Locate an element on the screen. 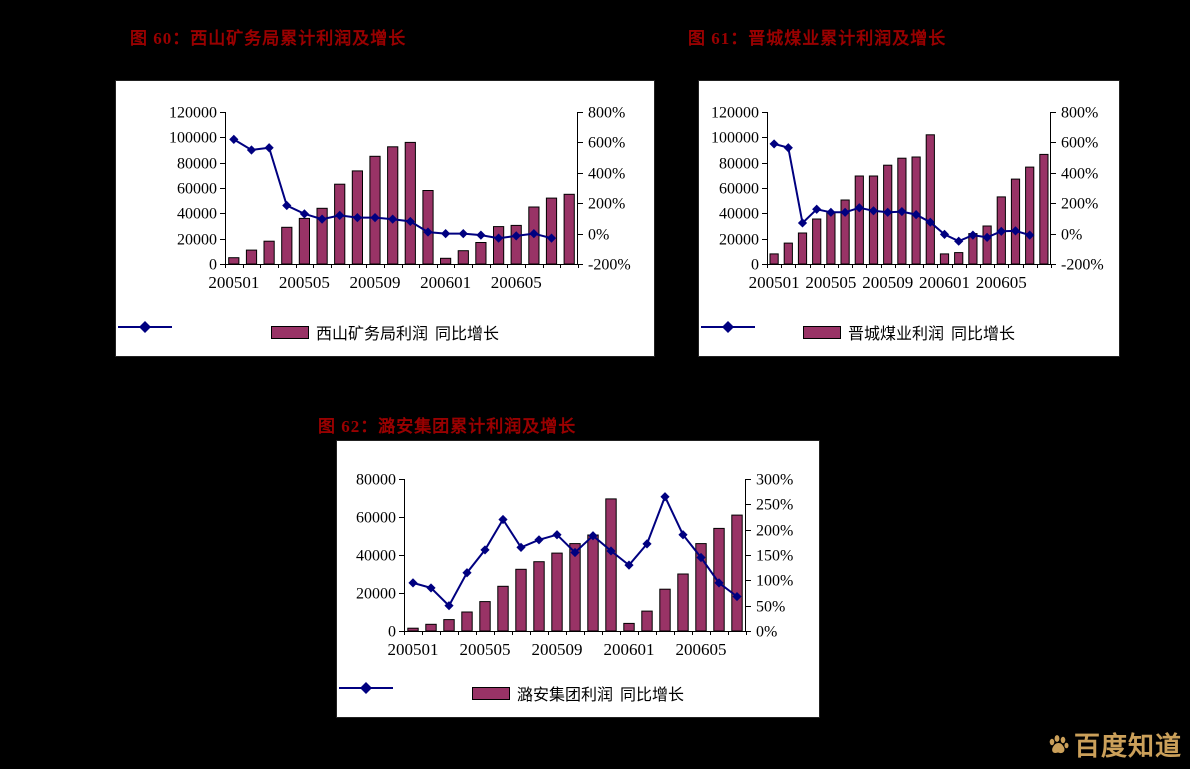 The height and width of the screenshot is (769, 1190). svg-text: -200% is located at coordinates (1082, 265).